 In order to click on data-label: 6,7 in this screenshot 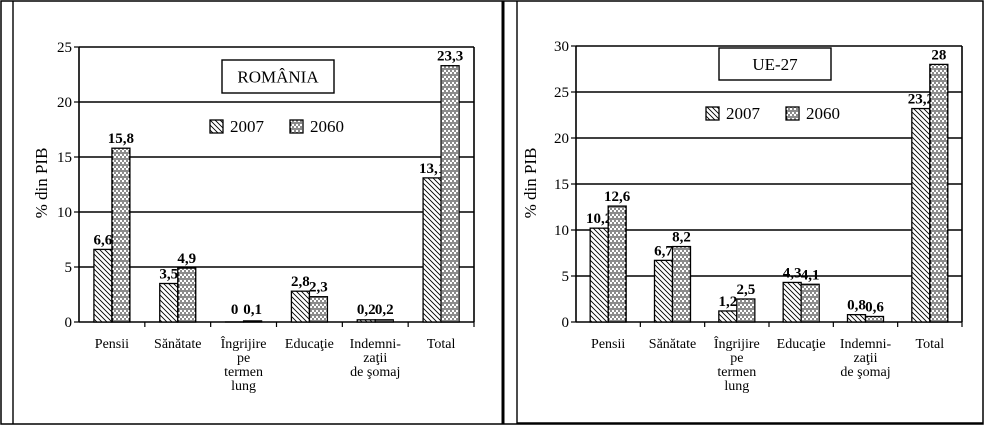, I will do `click(663, 251)`.